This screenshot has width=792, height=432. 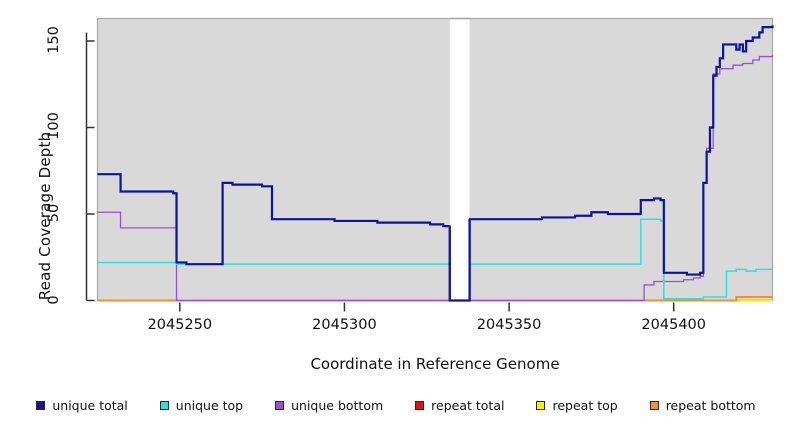 What do you see at coordinates (53, 40) in the screenshot?
I see `y-tick-label-3: 150` at bounding box center [53, 40].